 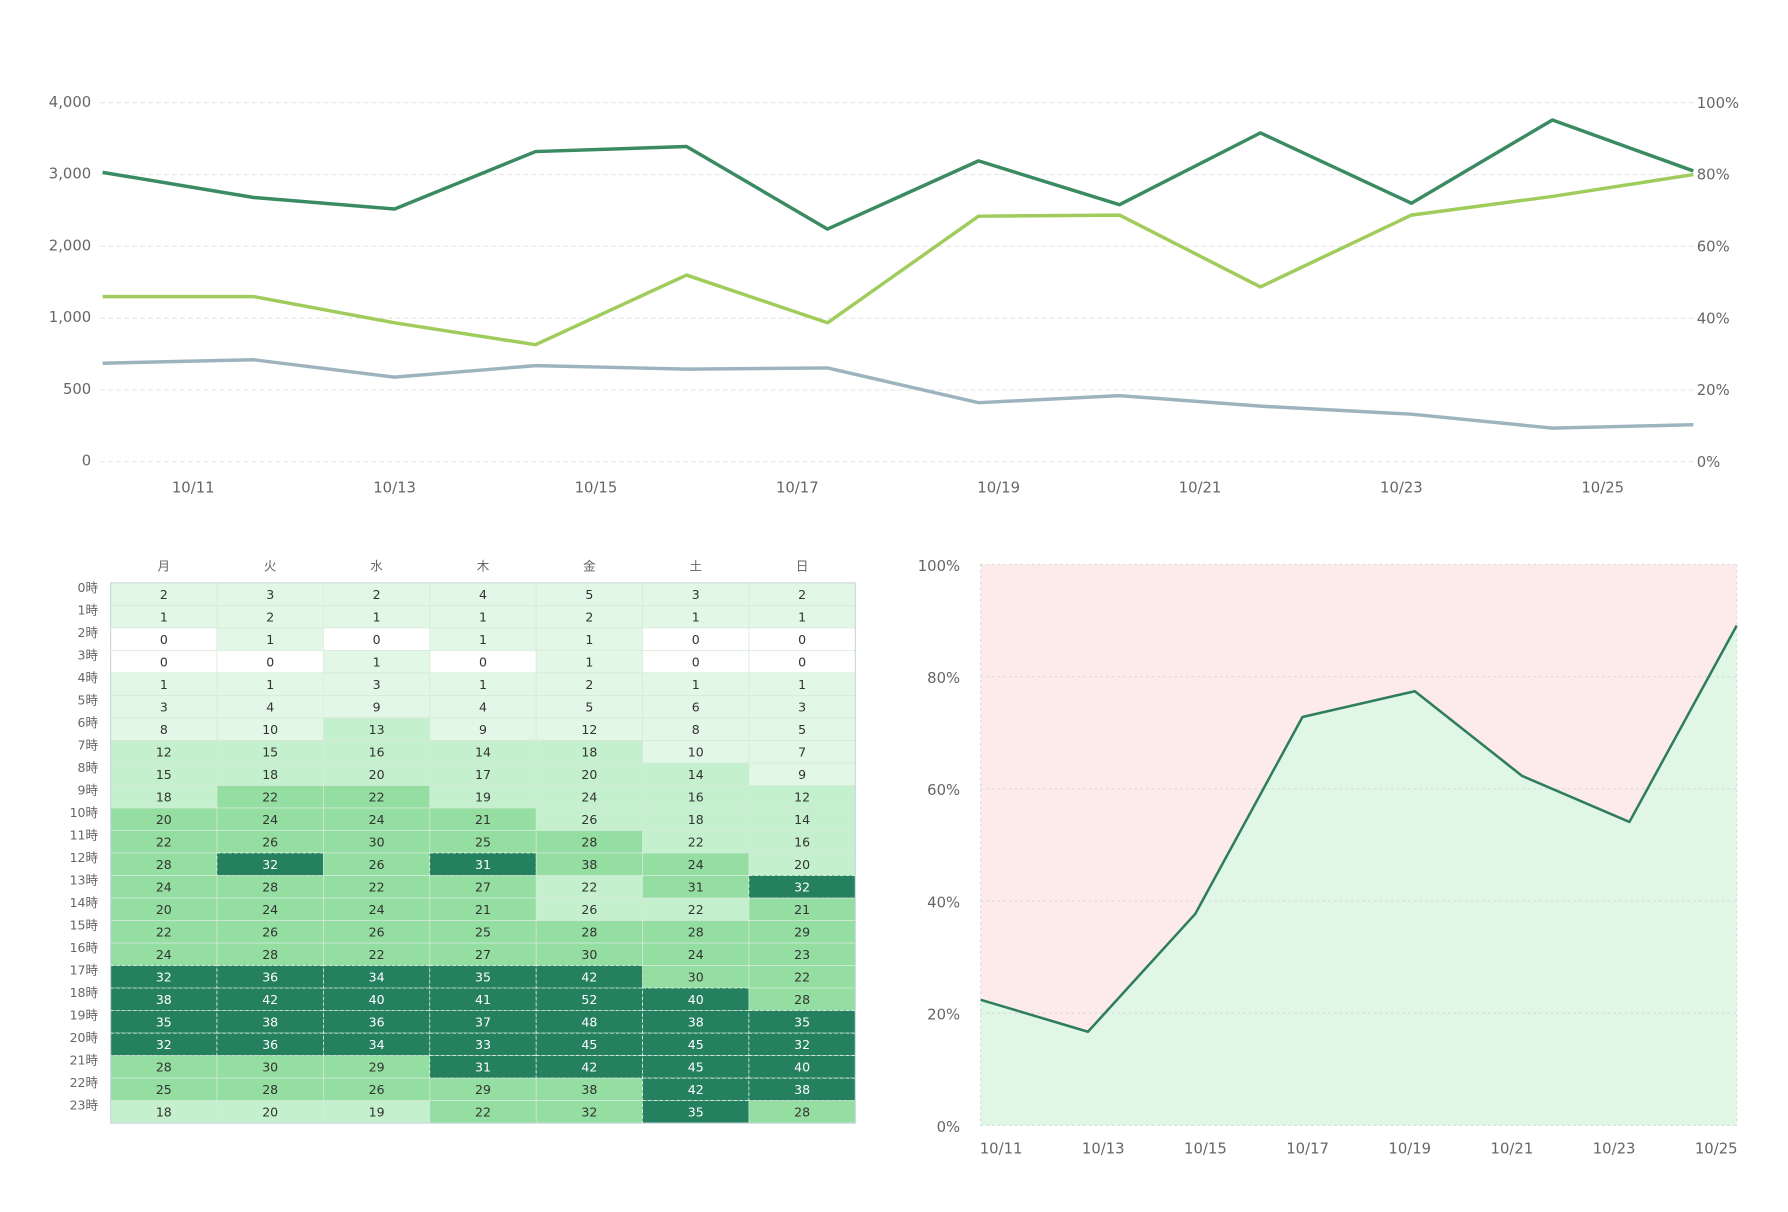 I want to click on row-label: 22時, so click(x=84, y=1082).